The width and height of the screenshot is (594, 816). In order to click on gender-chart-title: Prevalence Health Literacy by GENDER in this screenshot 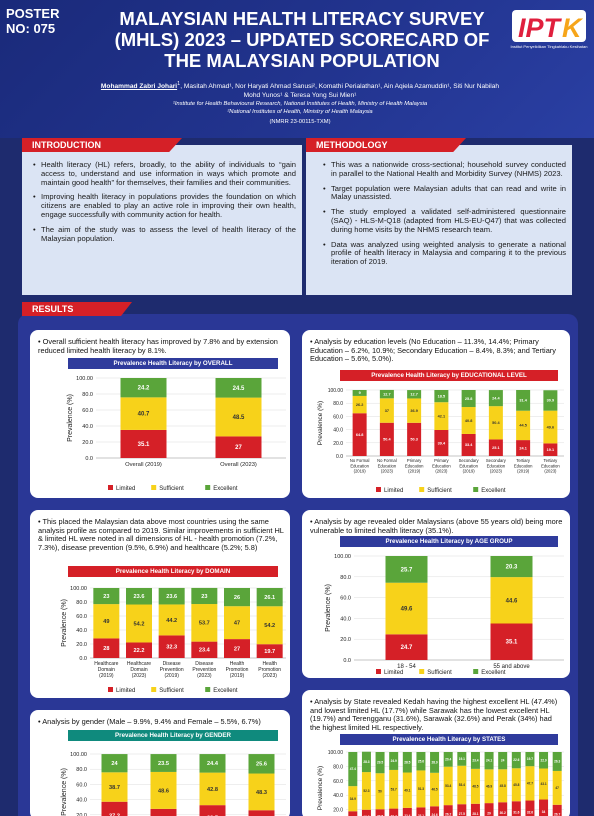, I will do `click(173, 735)`.